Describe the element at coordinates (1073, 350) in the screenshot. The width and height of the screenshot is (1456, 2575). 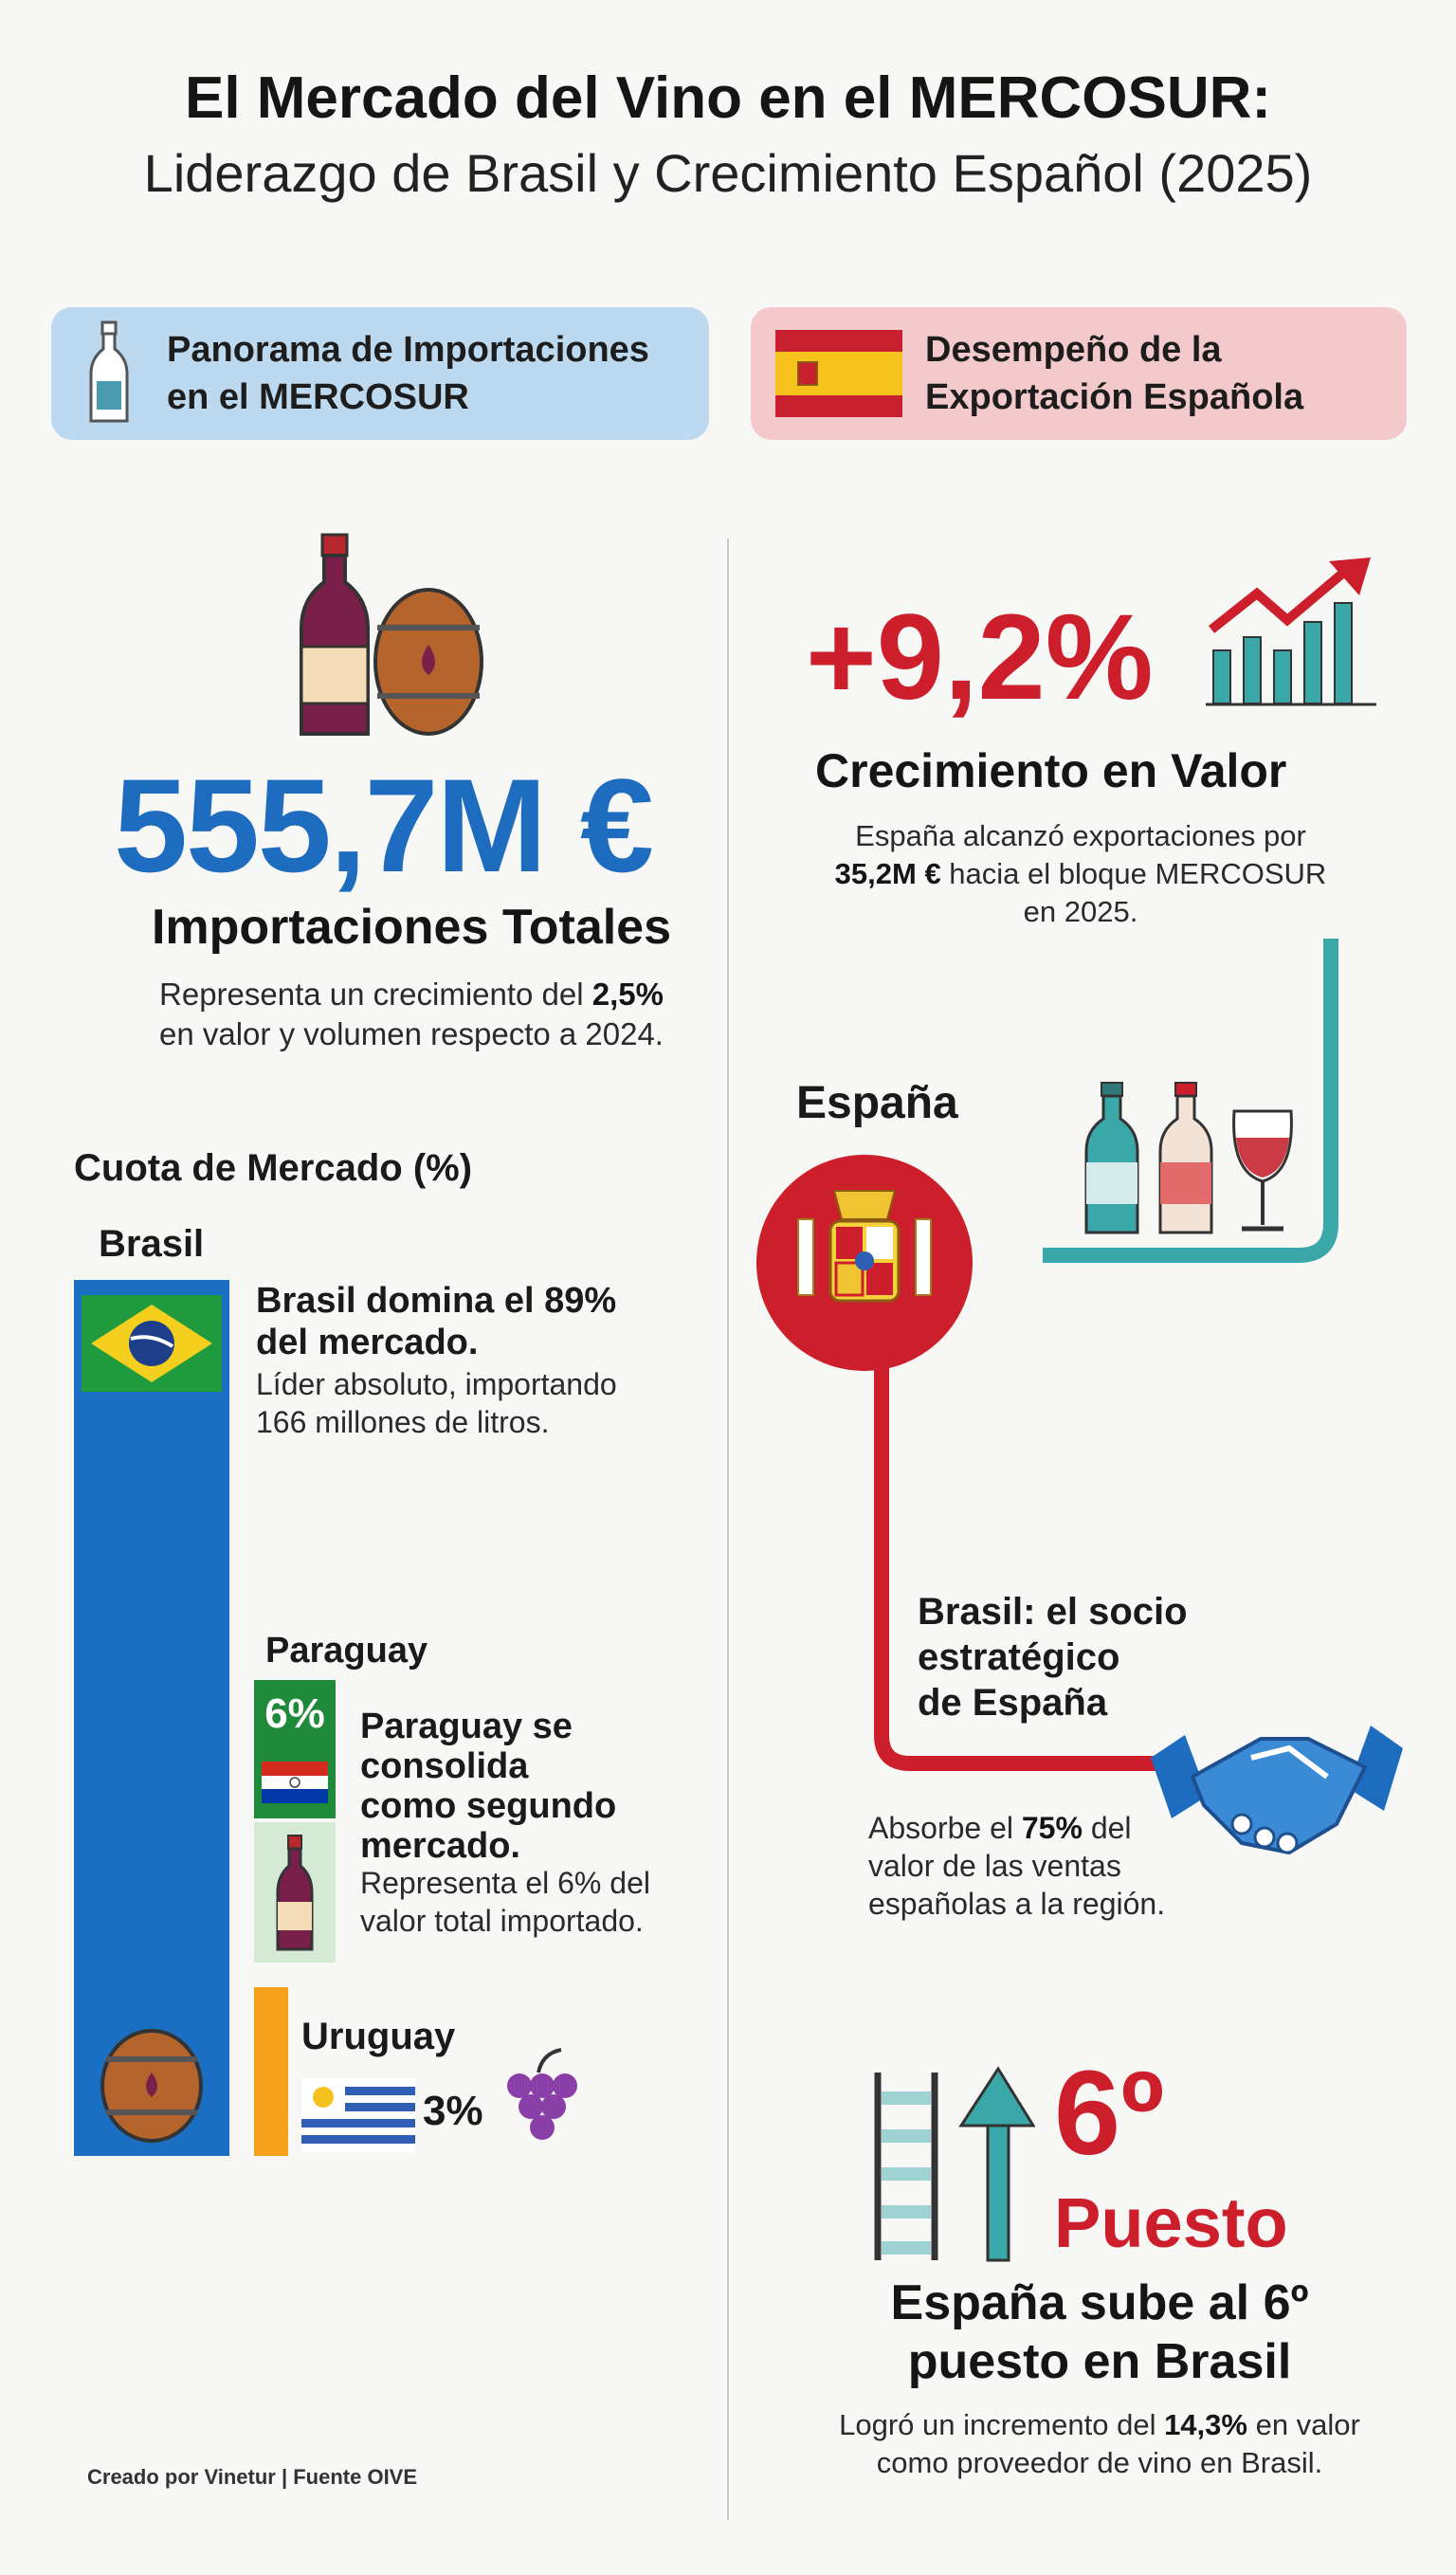
I see `exports-banner-line1: Desempeño de la` at that location.